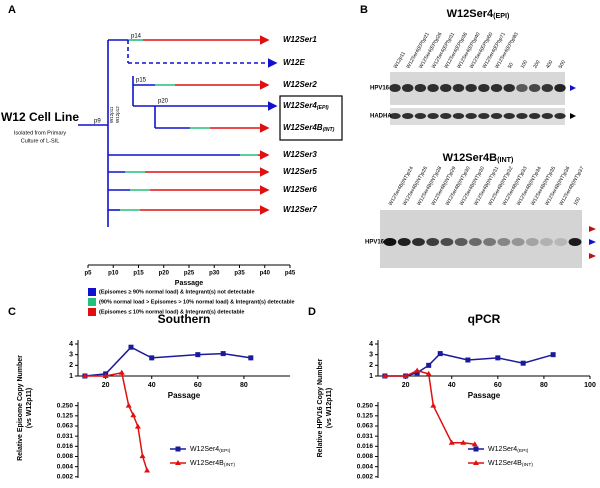 This screenshot has width=600, height=488. What do you see at coordinates (505, 463) in the screenshot?
I see `legend-name: W12Ser4B` at bounding box center [505, 463].